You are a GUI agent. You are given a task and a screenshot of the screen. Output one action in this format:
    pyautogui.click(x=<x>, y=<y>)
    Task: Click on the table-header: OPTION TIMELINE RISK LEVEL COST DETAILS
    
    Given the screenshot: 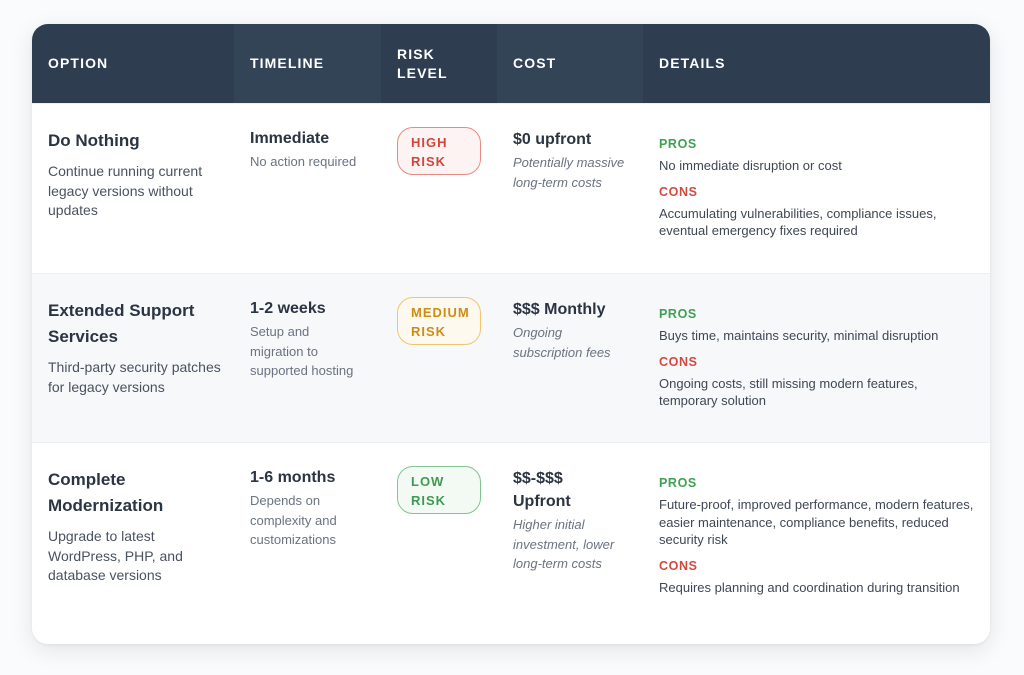 What is the action you would take?
    pyautogui.click(x=511, y=63)
    